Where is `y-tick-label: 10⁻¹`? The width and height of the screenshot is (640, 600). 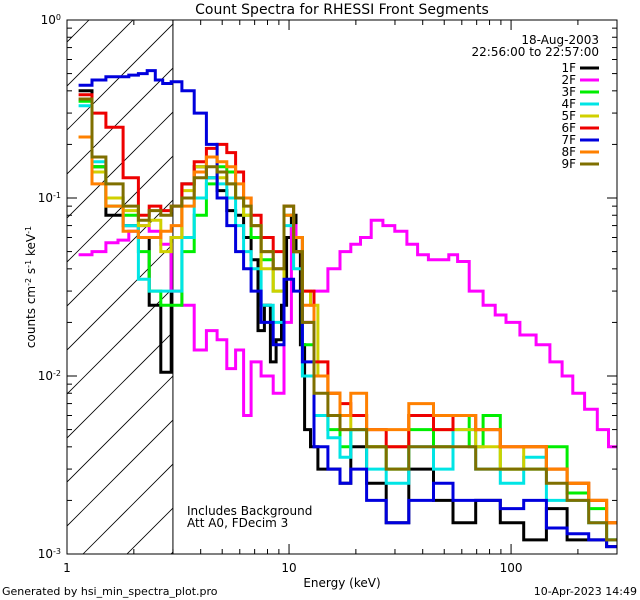
y-tick-label: 10⁻¹ is located at coordinates (49, 198).